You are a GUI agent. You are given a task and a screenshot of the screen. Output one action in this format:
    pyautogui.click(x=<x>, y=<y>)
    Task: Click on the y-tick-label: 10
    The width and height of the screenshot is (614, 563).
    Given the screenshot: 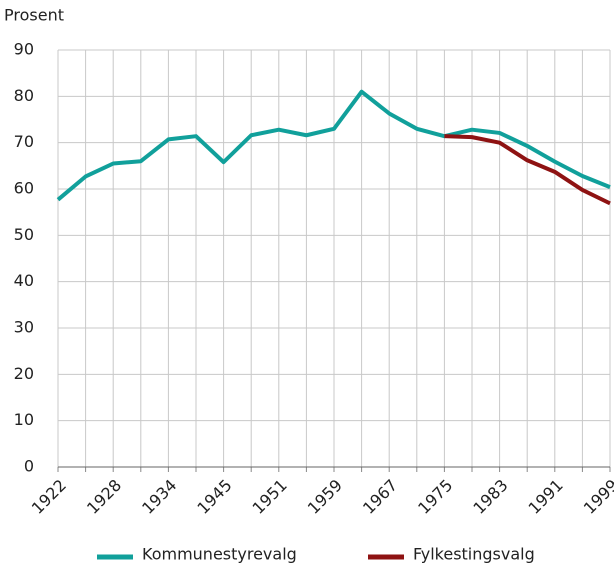 What is the action you would take?
    pyautogui.click(x=24, y=419)
    